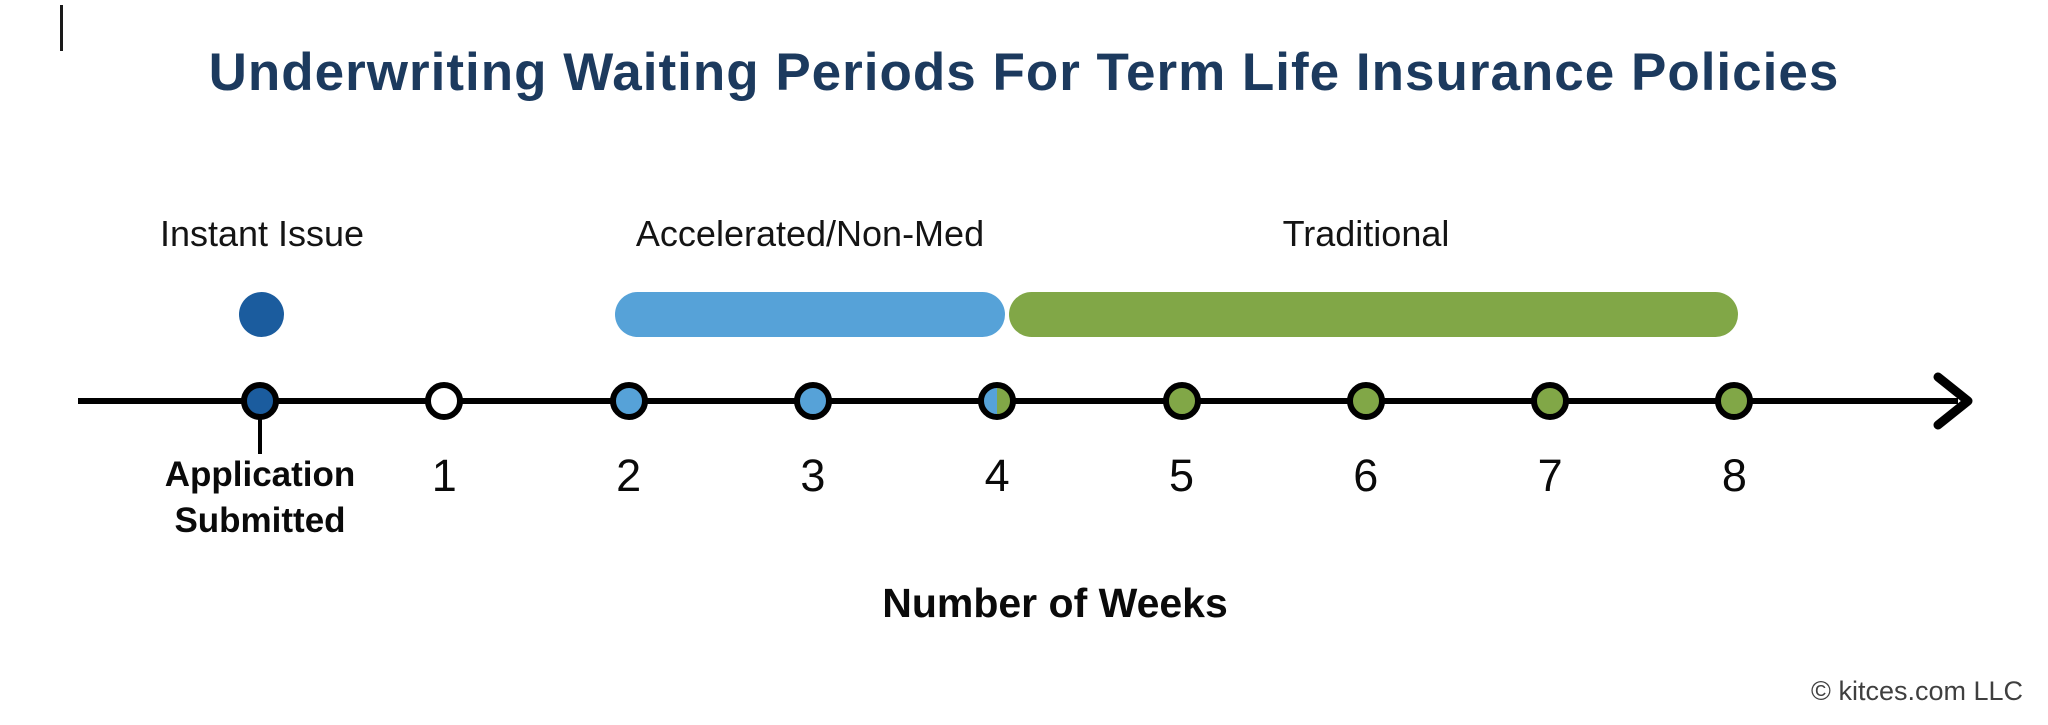 The image size is (2048, 725). What do you see at coordinates (1055, 603) in the screenshot?
I see `x-axis-title: Number of Weeks` at bounding box center [1055, 603].